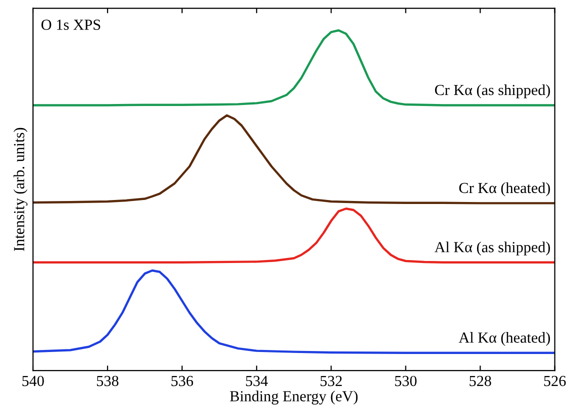 The width and height of the screenshot is (569, 414). What do you see at coordinates (492, 249) in the screenshot?
I see `series-label: Al Kα (as shipped)` at bounding box center [492, 249].